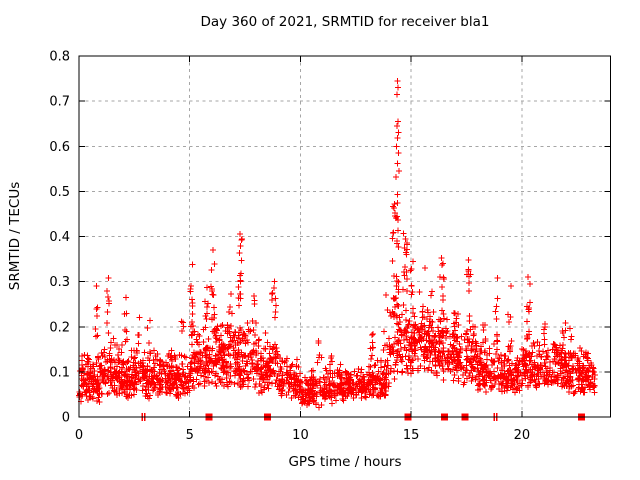 This screenshot has width=640, height=480. What do you see at coordinates (59, 282) in the screenshot?
I see `y-tick-label: 0.3` at bounding box center [59, 282].